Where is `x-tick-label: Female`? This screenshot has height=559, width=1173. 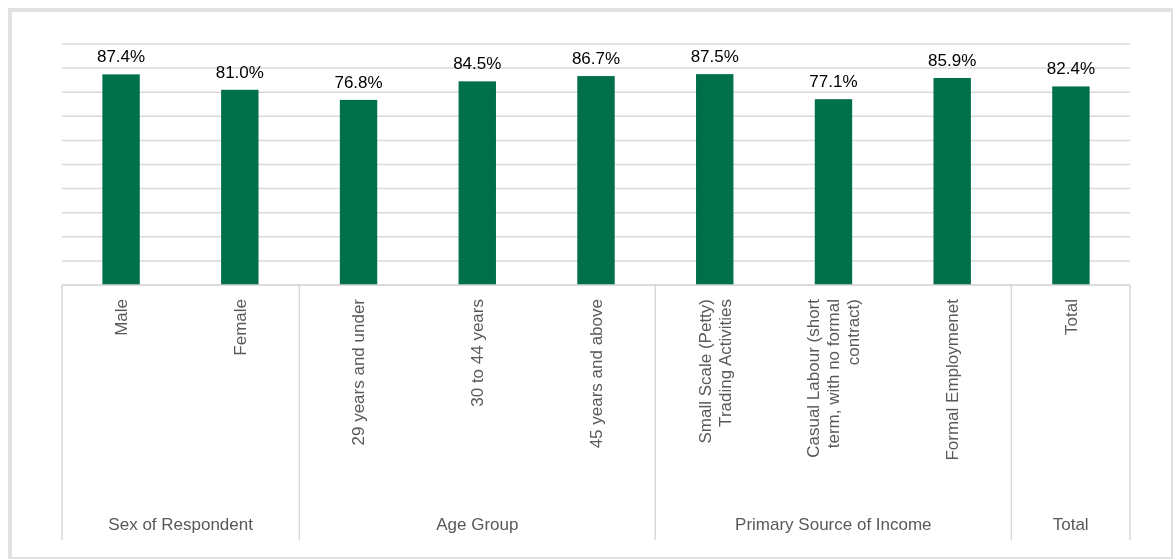
x-tick-label: Female is located at coordinates (240, 327).